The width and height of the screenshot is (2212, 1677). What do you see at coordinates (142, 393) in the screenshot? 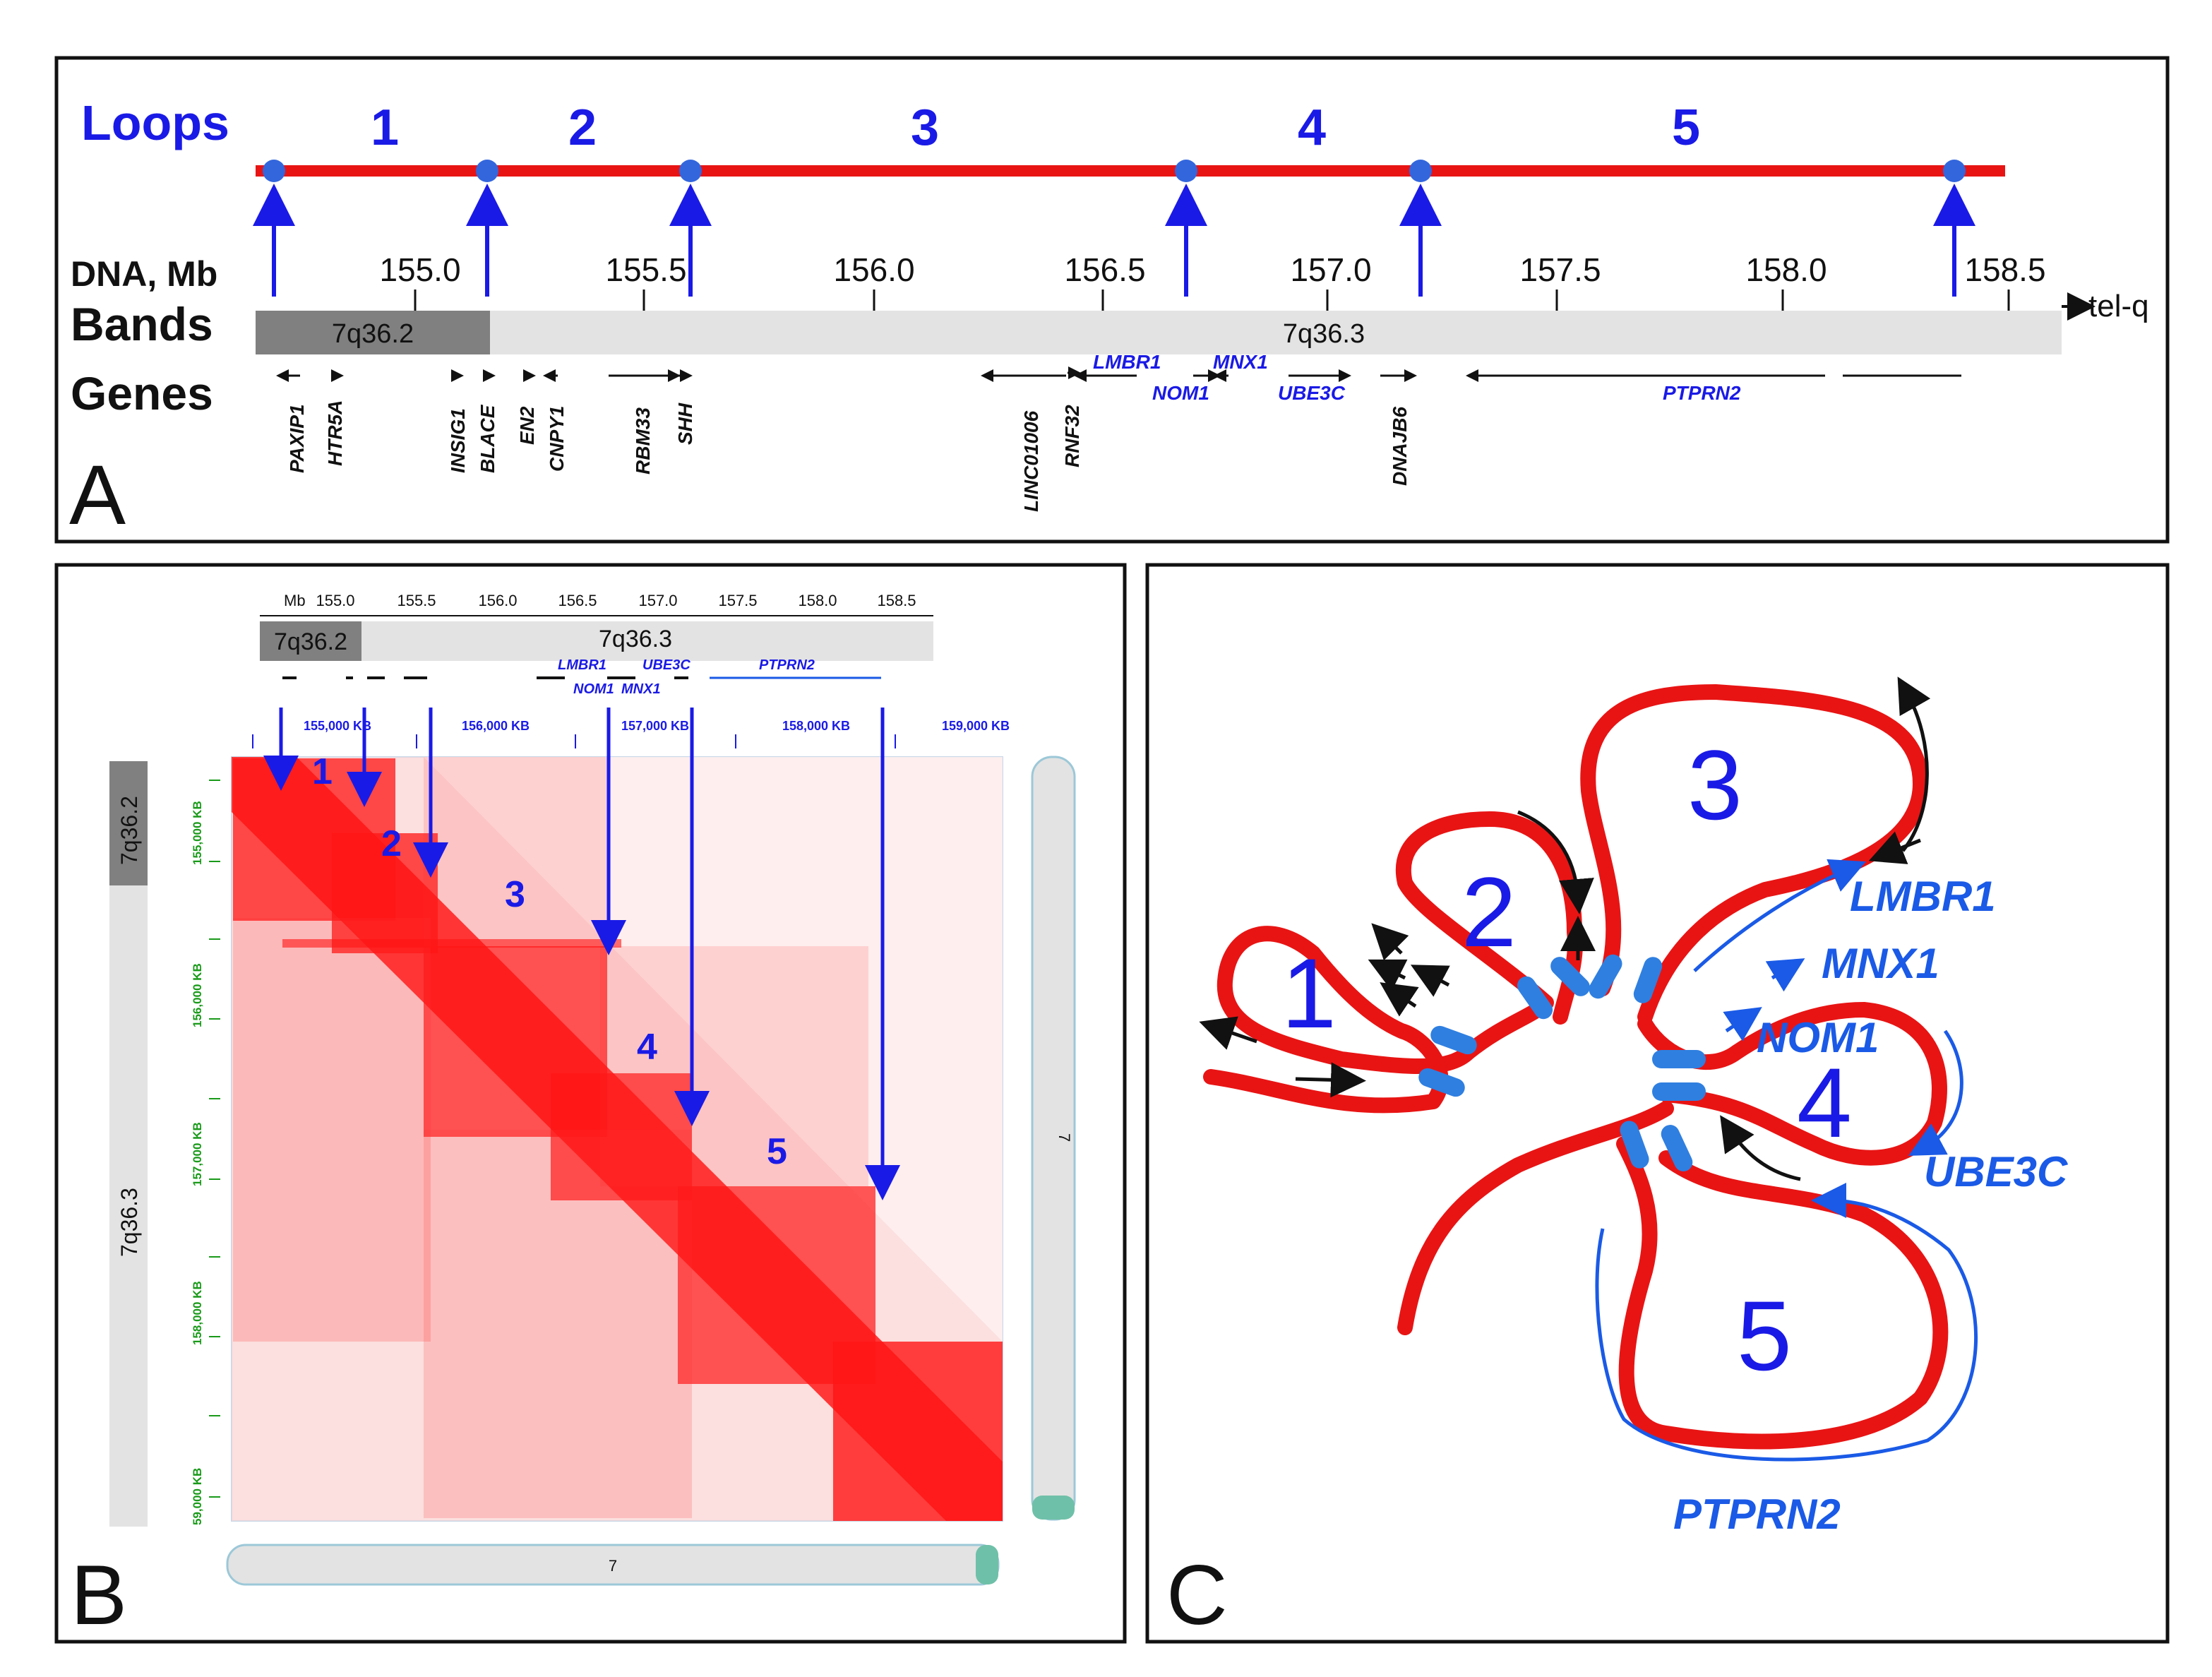
I see `genes-label: Genes` at bounding box center [142, 393].